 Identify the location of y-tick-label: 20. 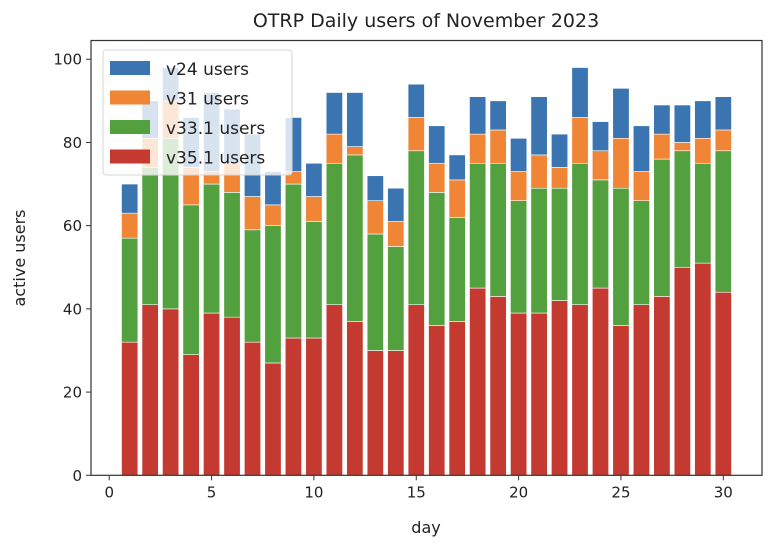
(72, 393).